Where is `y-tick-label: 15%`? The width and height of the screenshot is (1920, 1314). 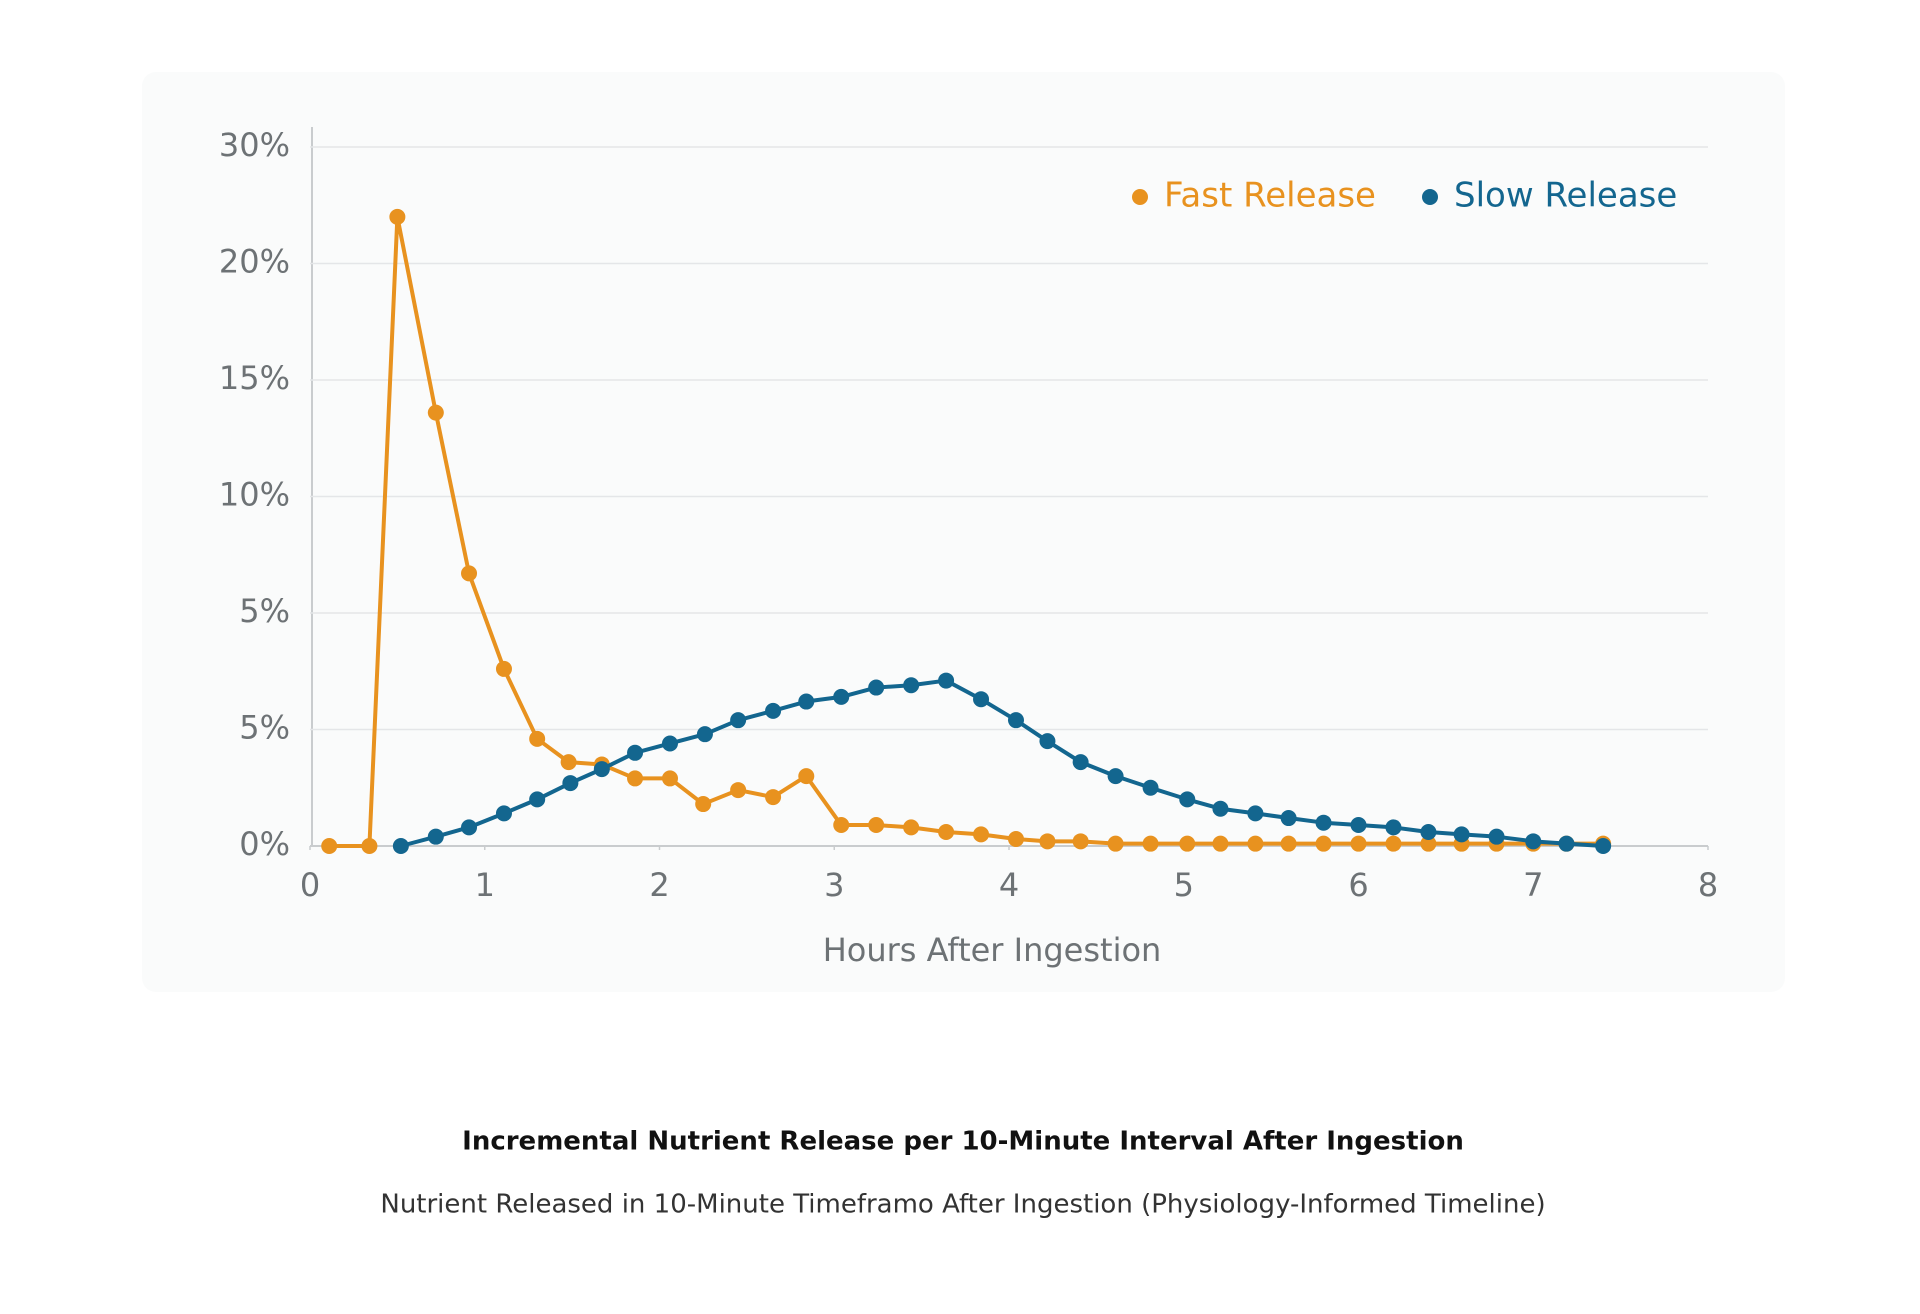
y-tick-label: 15% is located at coordinates (254, 378).